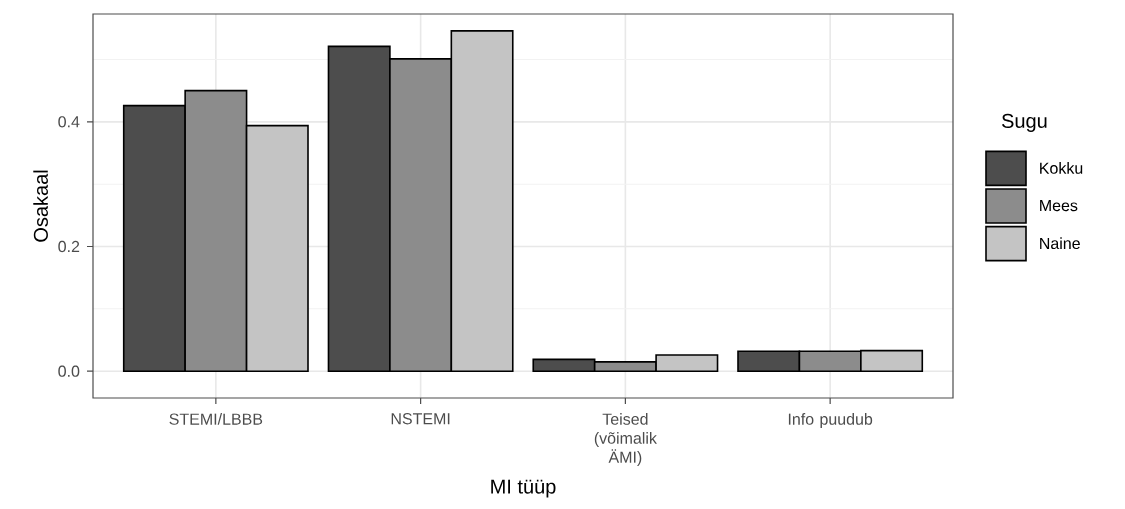  I want to click on x-tick-label: NSTEMI, so click(420, 419).